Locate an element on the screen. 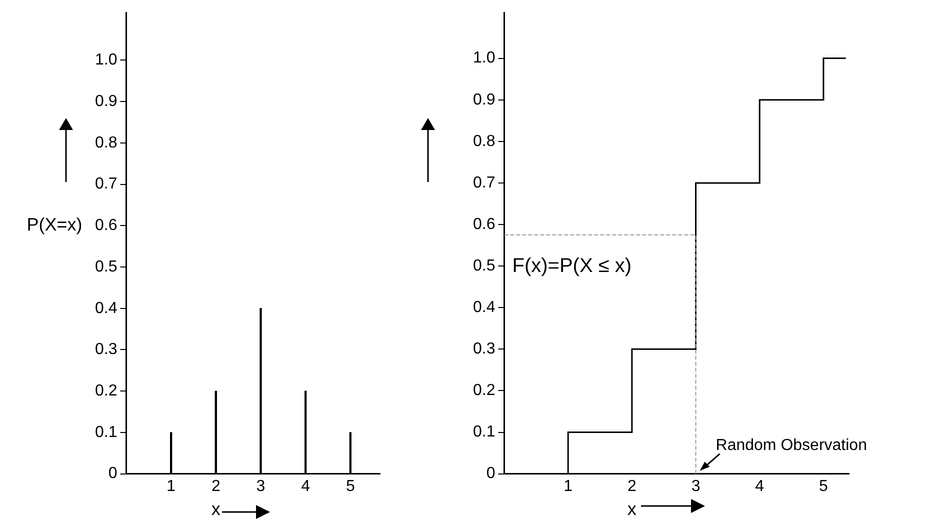 The height and width of the screenshot is (521, 929). annotation: F(x)=P(X ≤ x) is located at coordinates (572, 265).